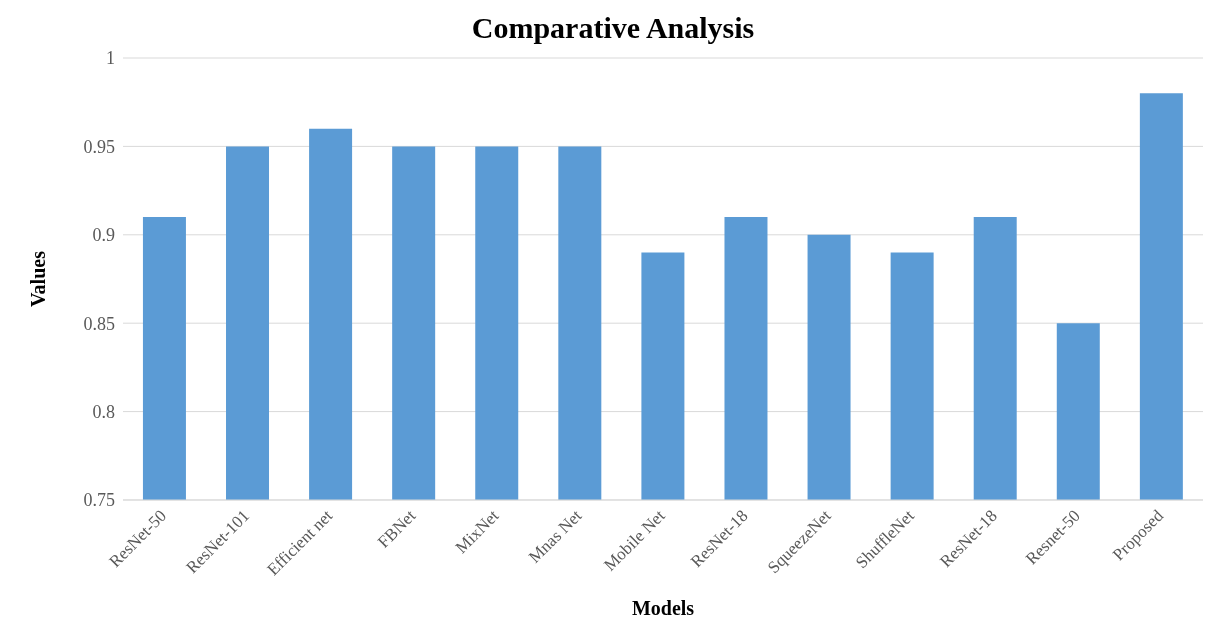 This screenshot has height=643, width=1226. Describe the element at coordinates (99, 323) in the screenshot. I see `y-tick-label: 0.85` at that location.